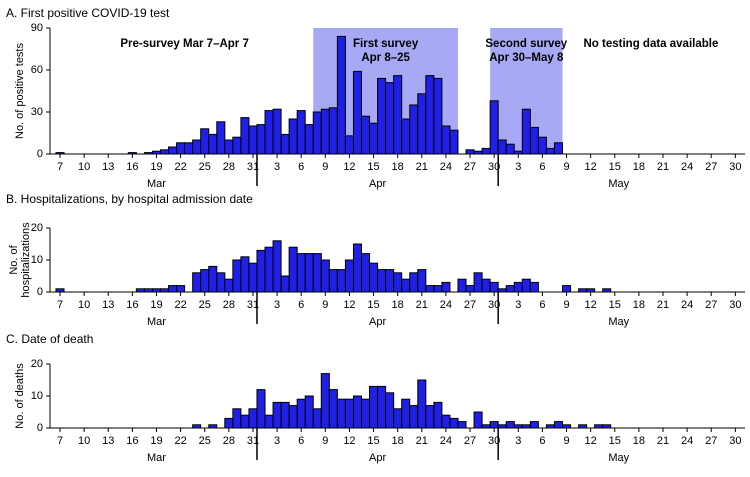  What do you see at coordinates (40, 292) in the screenshot?
I see `y-tick-label: 0` at bounding box center [40, 292].